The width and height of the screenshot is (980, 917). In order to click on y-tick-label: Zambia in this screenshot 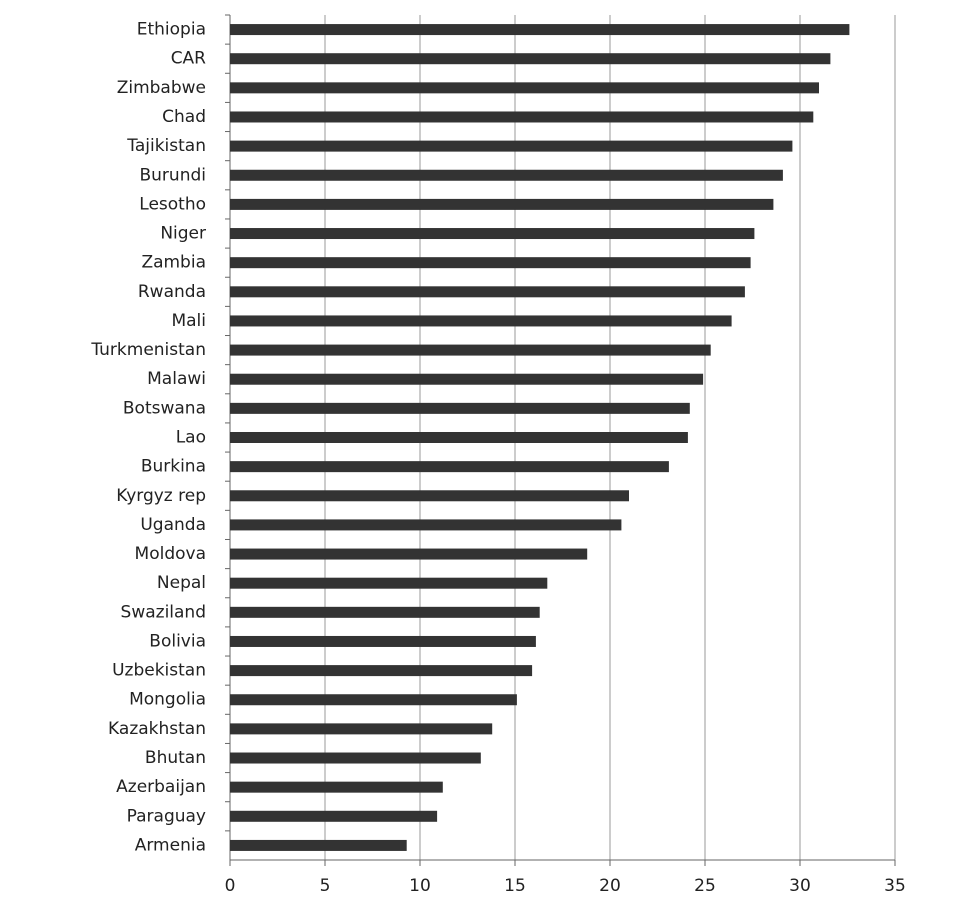, I will do `click(173, 263)`.